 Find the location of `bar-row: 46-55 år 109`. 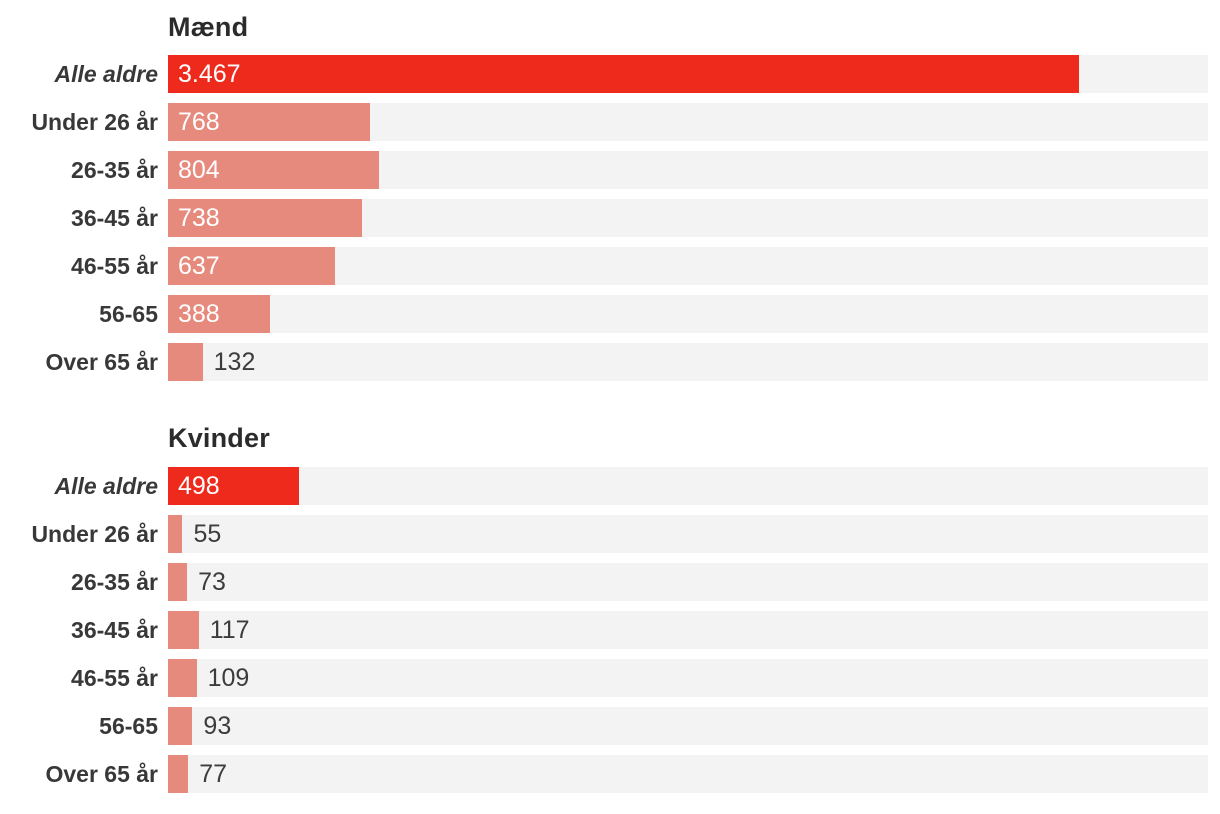

bar-row: 46-55 år 109 is located at coordinates (604, 678).